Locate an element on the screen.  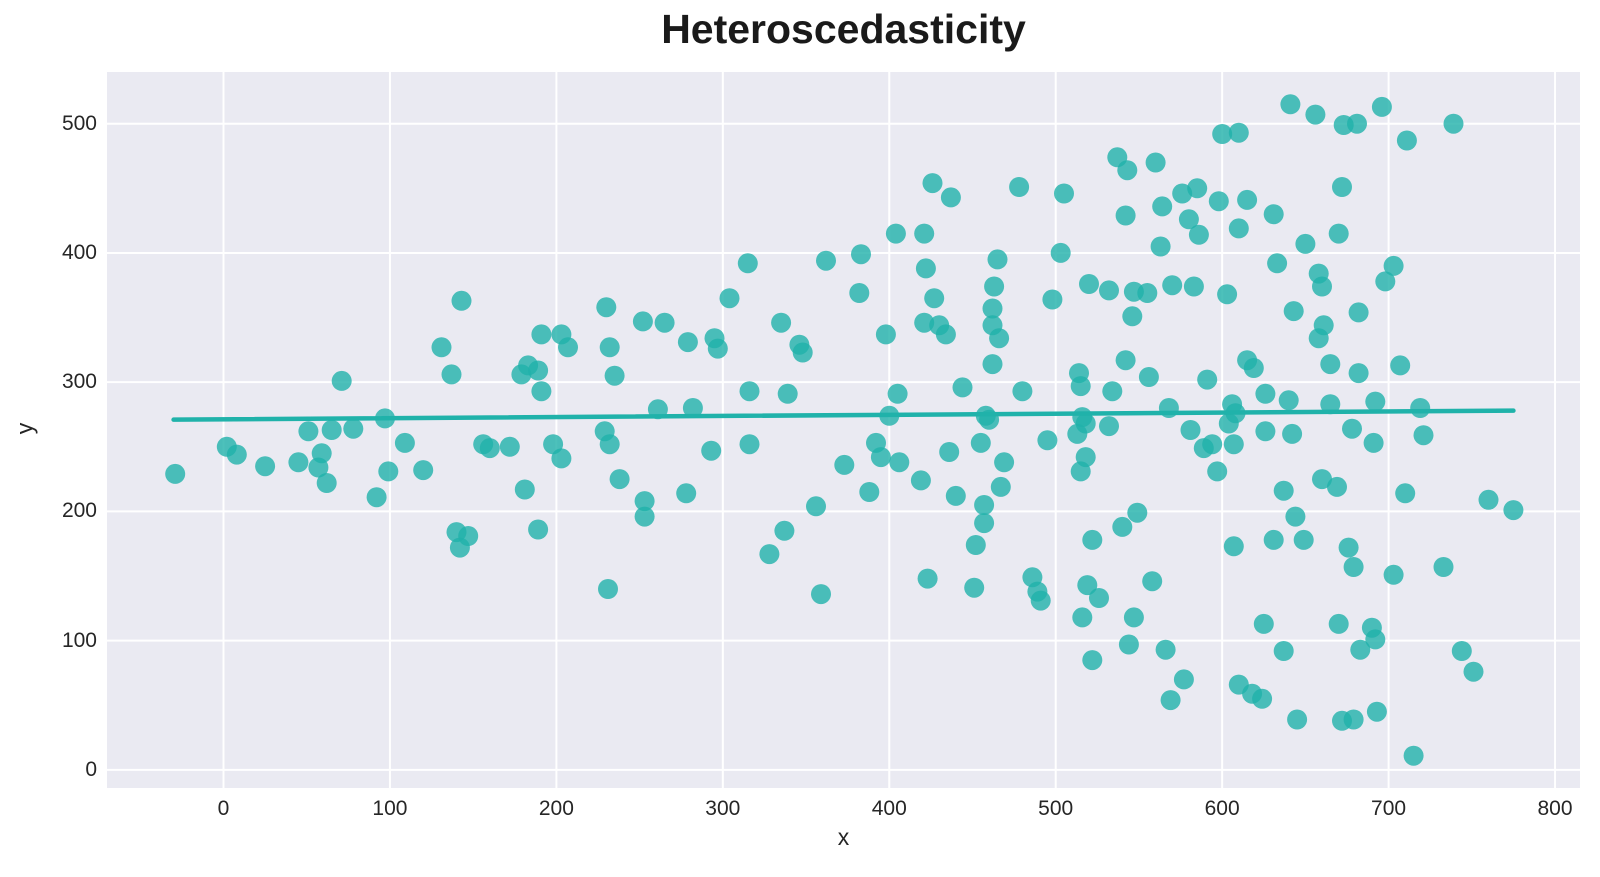
x-tick-label: 400 is located at coordinates (889, 808).